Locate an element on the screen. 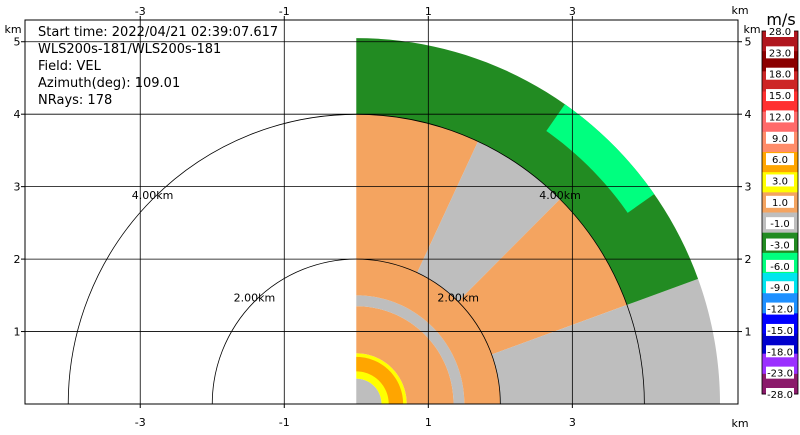 The image size is (800, 435). x-tick-label-bottom-0: -3 is located at coordinates (140, 422).